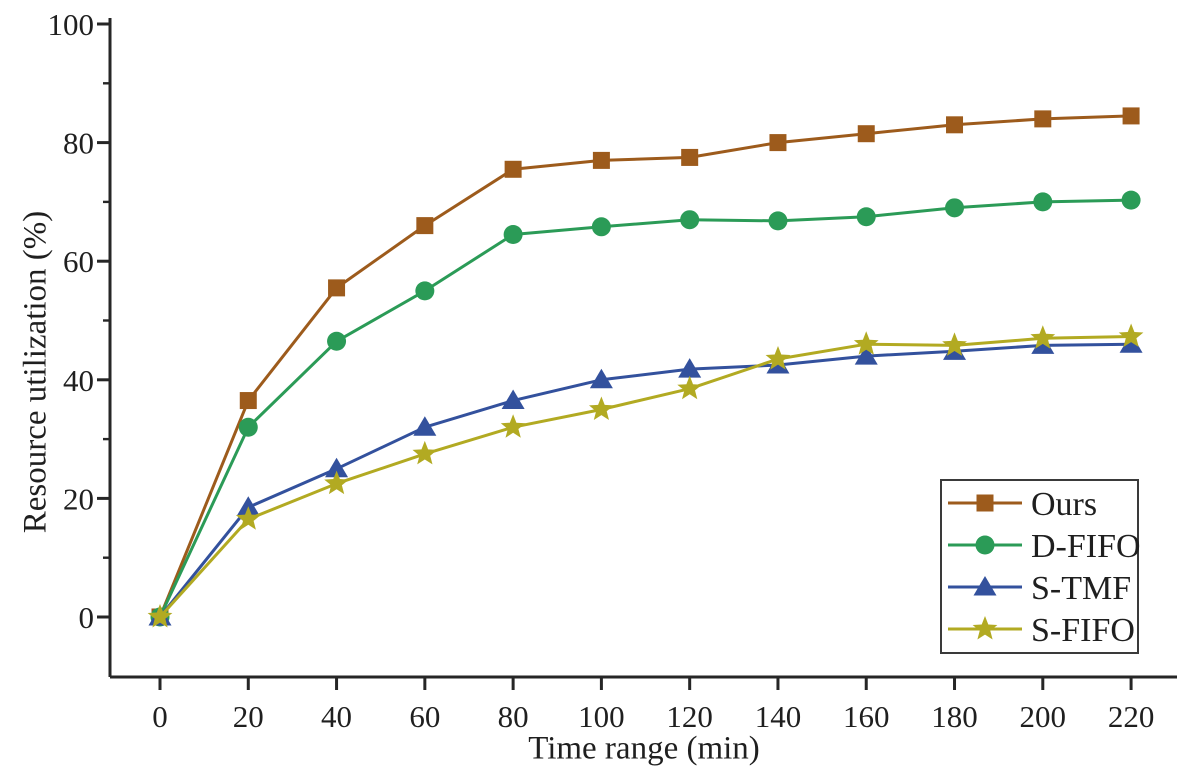  What do you see at coordinates (1022, 504) in the screenshot?
I see `legend-item-ours: Ours` at bounding box center [1022, 504].